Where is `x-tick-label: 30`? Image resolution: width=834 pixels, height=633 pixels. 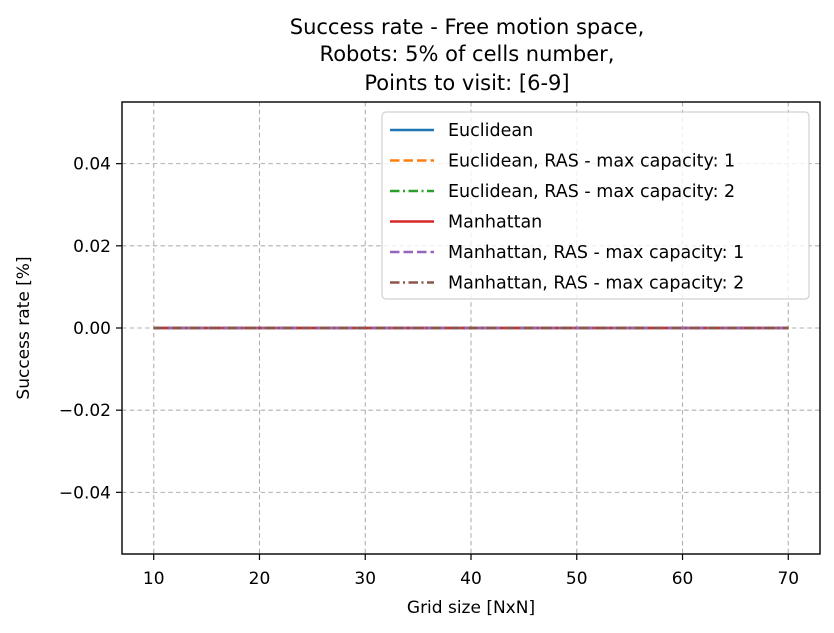
x-tick-label: 30 is located at coordinates (365, 579).